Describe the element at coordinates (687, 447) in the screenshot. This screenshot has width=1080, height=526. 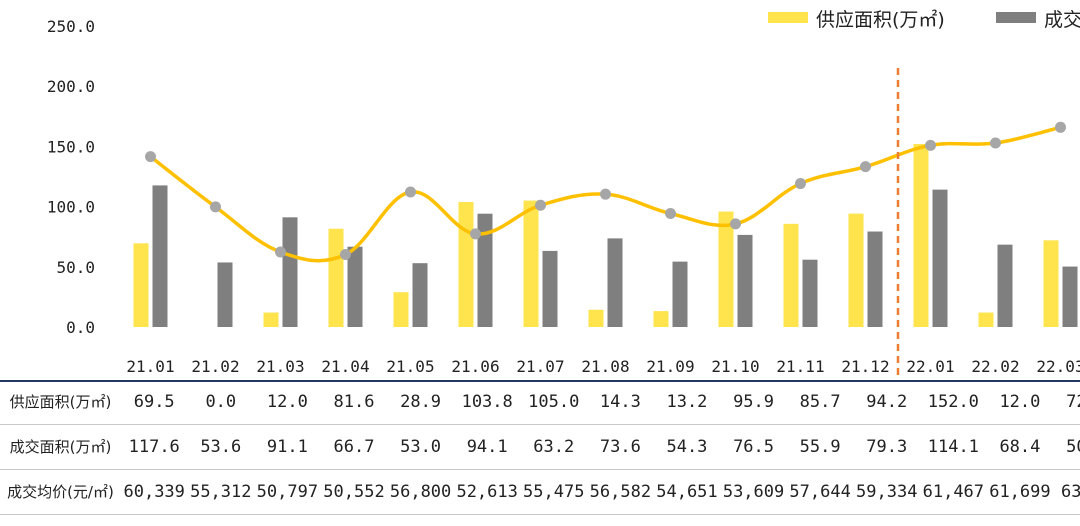
I see `table-cell: 54.3` at that location.